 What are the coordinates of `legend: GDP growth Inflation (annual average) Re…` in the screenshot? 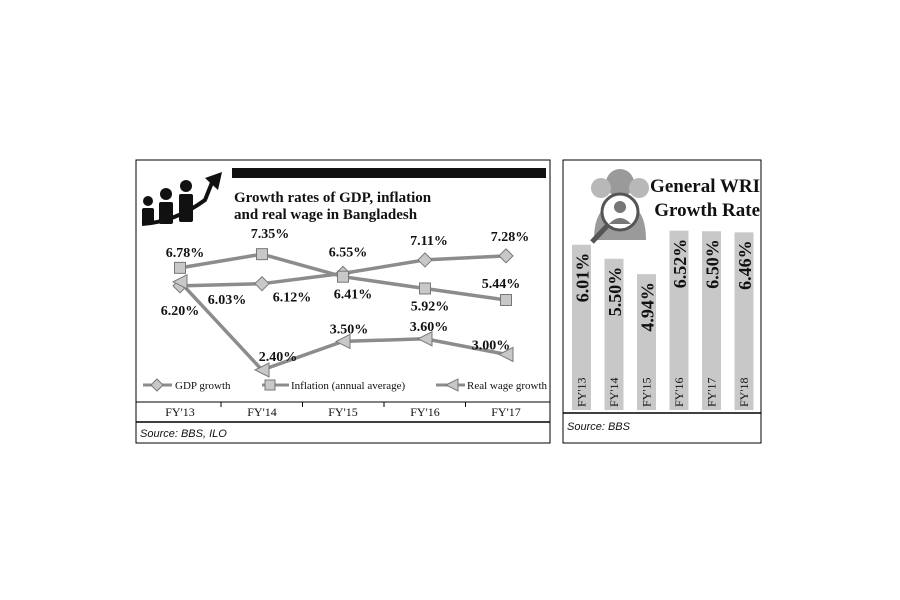 It's located at (345, 385).